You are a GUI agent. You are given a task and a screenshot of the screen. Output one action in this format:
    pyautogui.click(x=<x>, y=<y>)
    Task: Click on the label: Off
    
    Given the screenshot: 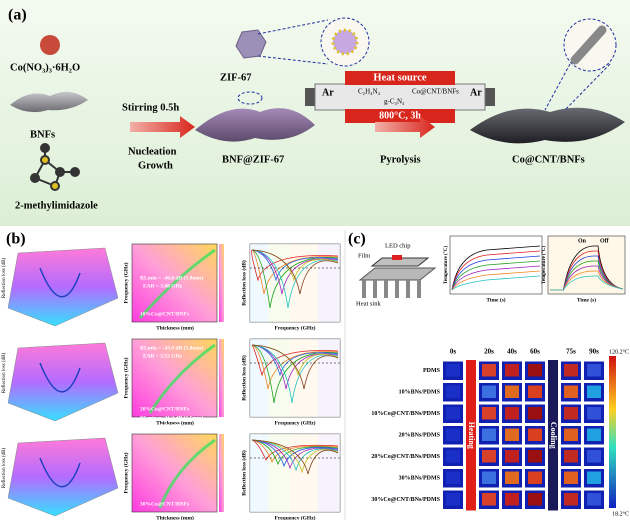 What is the action you would take?
    pyautogui.click(x=605, y=241)
    